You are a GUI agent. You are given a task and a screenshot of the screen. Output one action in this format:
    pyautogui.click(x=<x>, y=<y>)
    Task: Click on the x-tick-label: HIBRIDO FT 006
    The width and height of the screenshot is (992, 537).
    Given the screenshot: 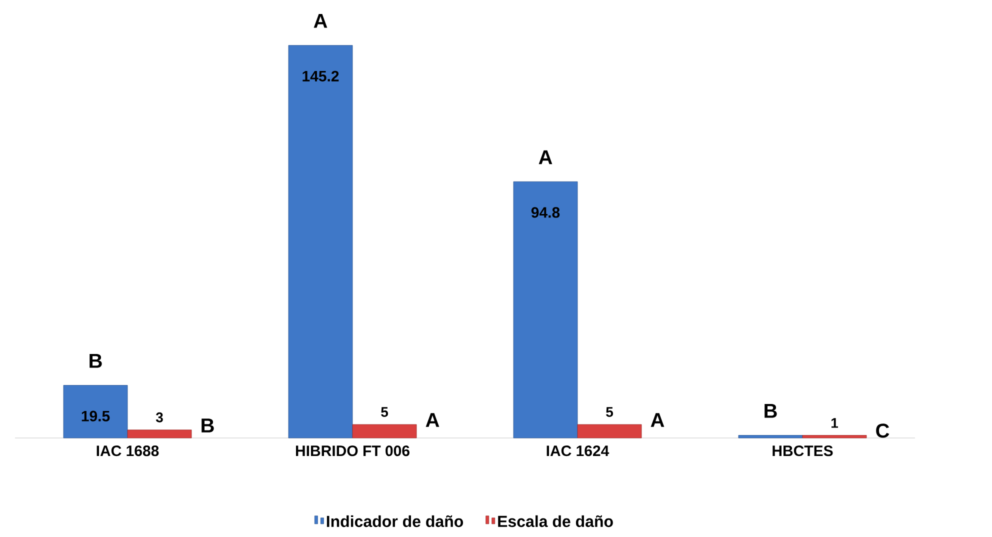 What is the action you would take?
    pyautogui.click(x=353, y=451)
    